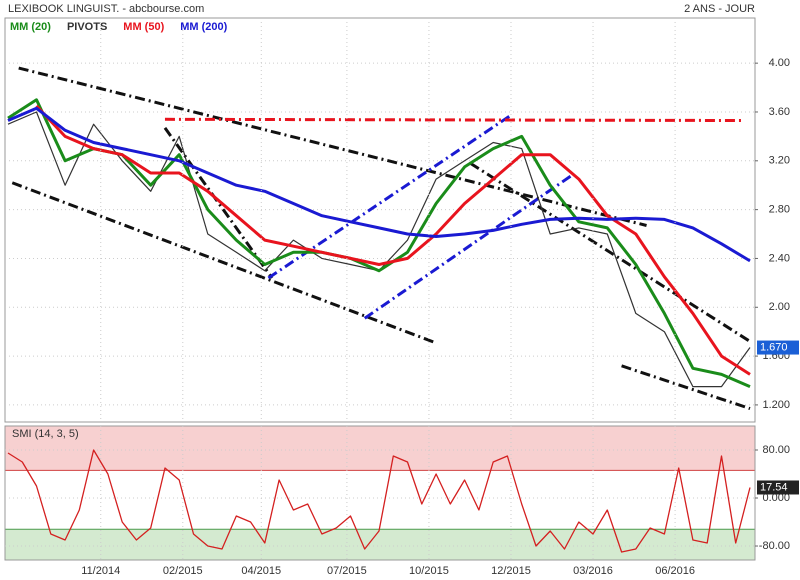 The height and width of the screenshot is (580, 800). I want to click on y-tick-label: 0.000, so click(776, 498).